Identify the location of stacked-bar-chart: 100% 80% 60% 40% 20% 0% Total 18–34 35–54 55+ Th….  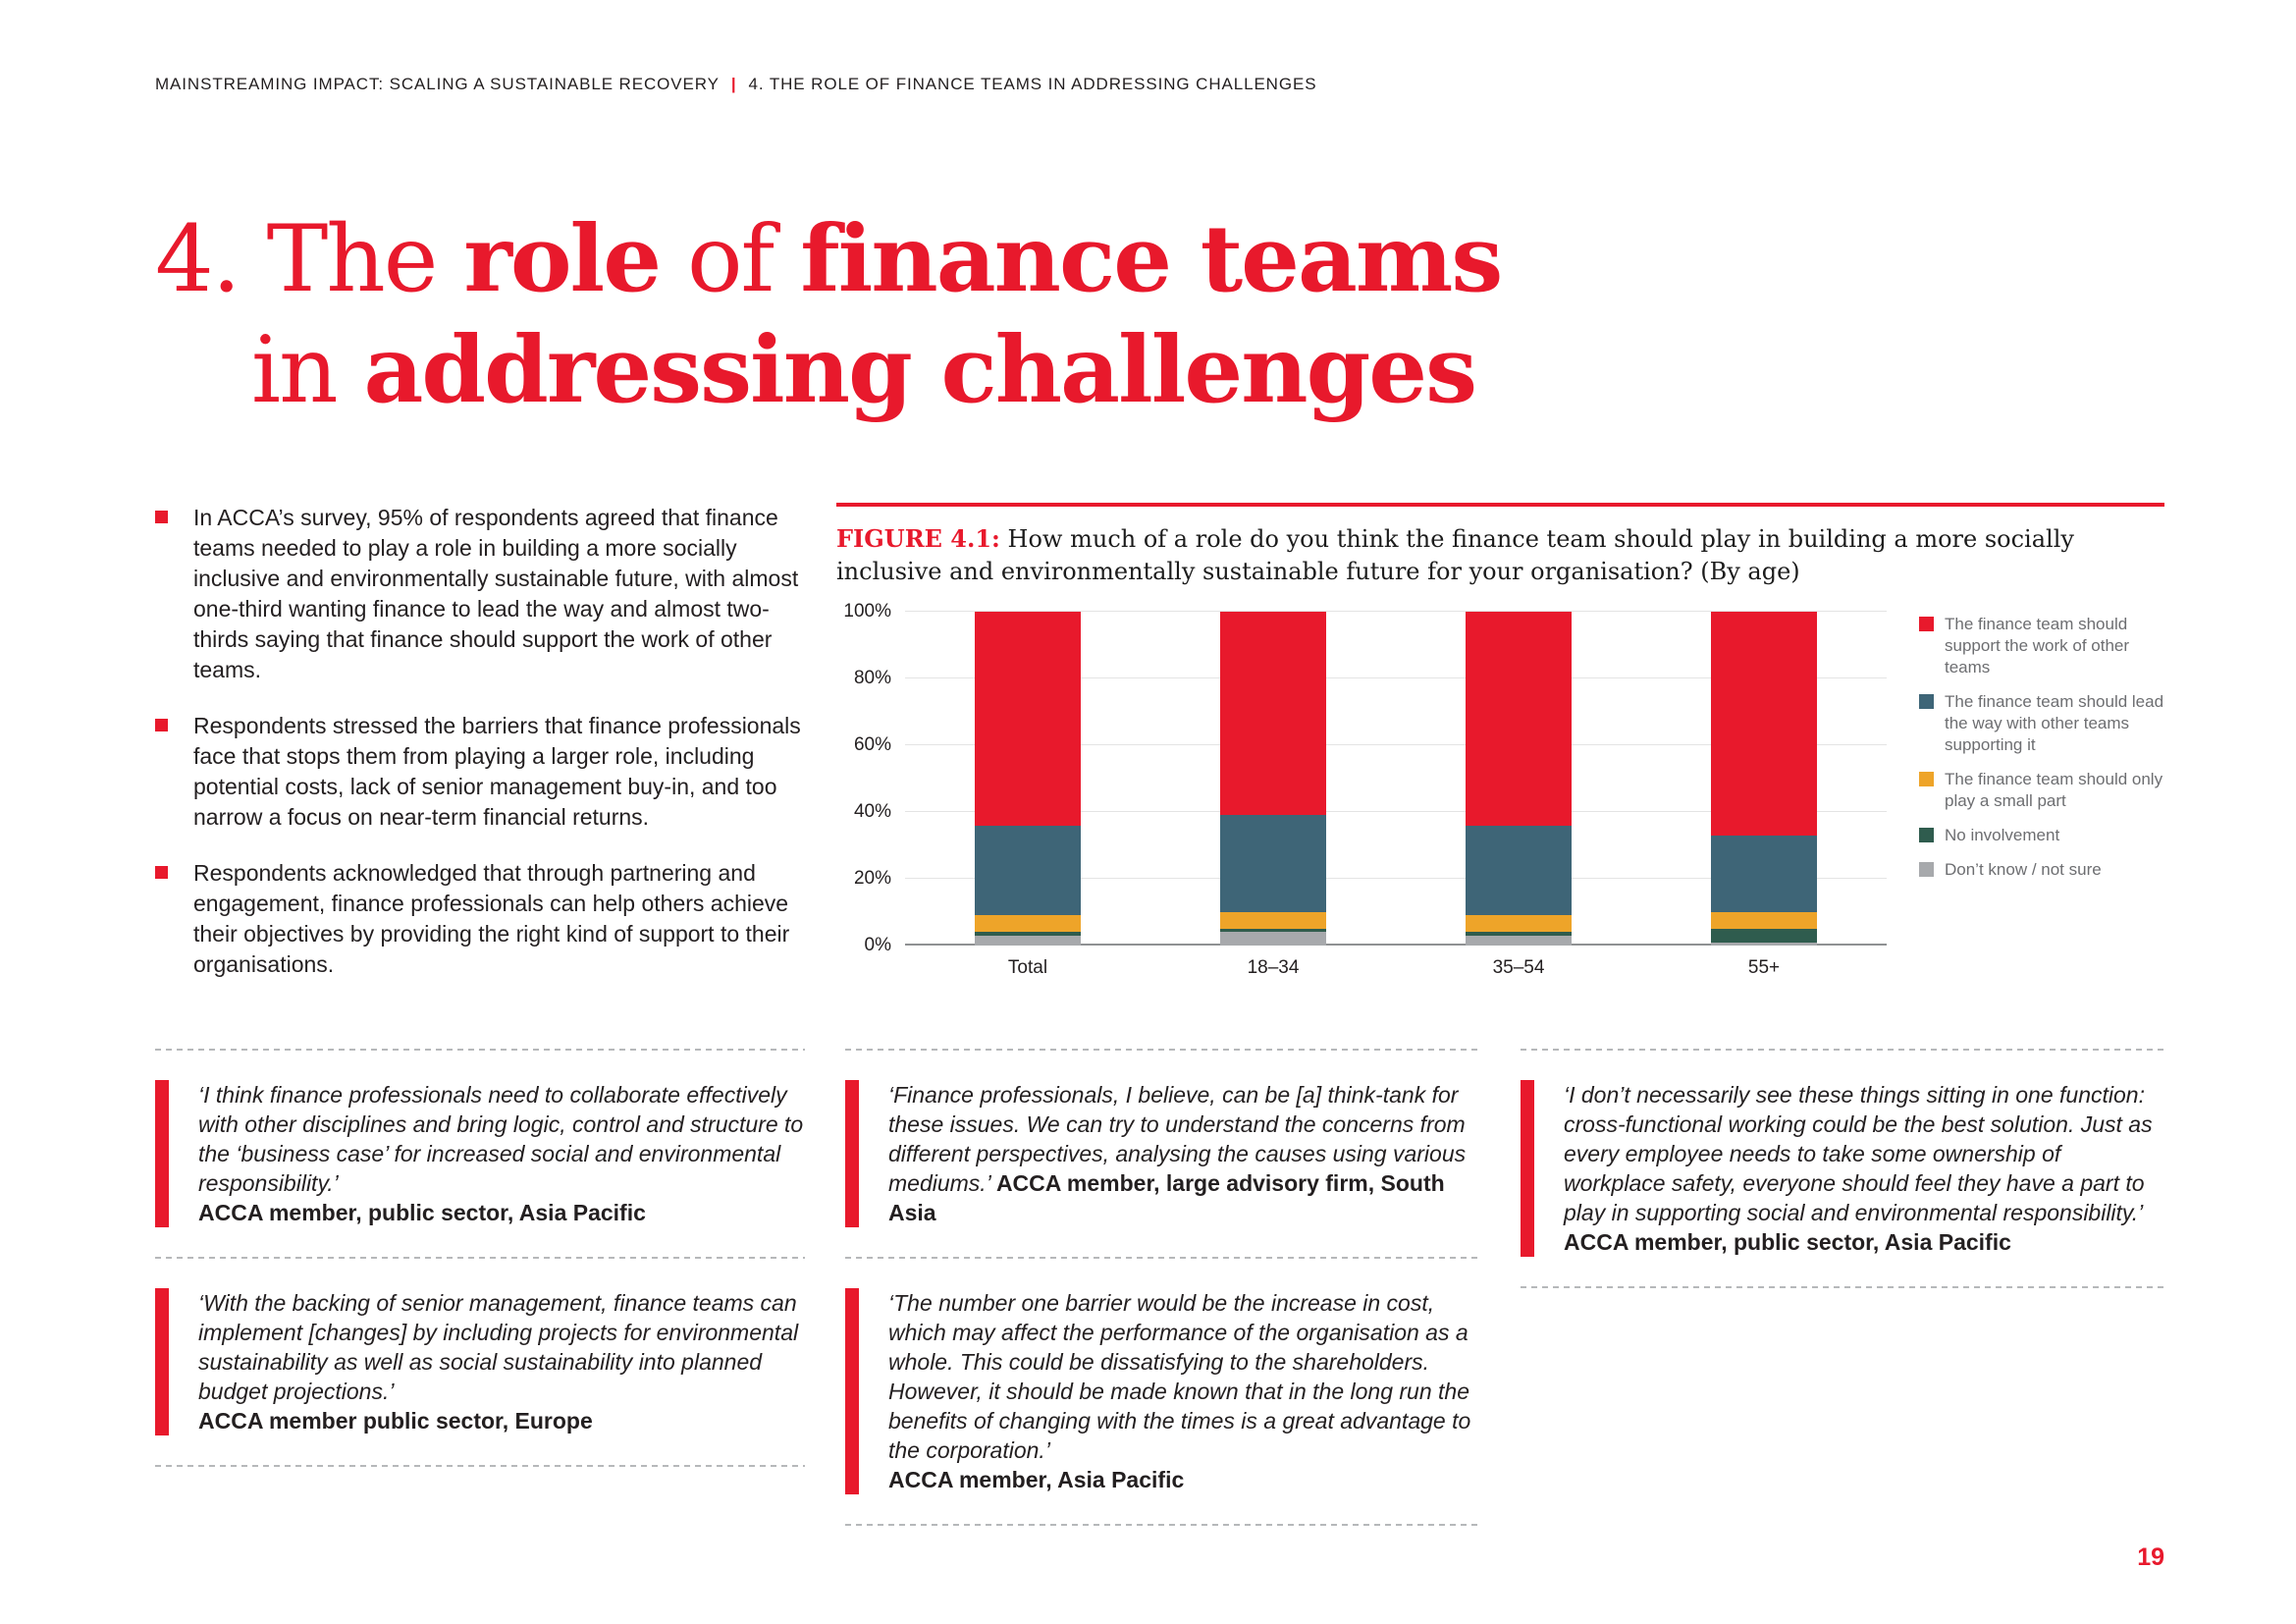
(1500, 802).